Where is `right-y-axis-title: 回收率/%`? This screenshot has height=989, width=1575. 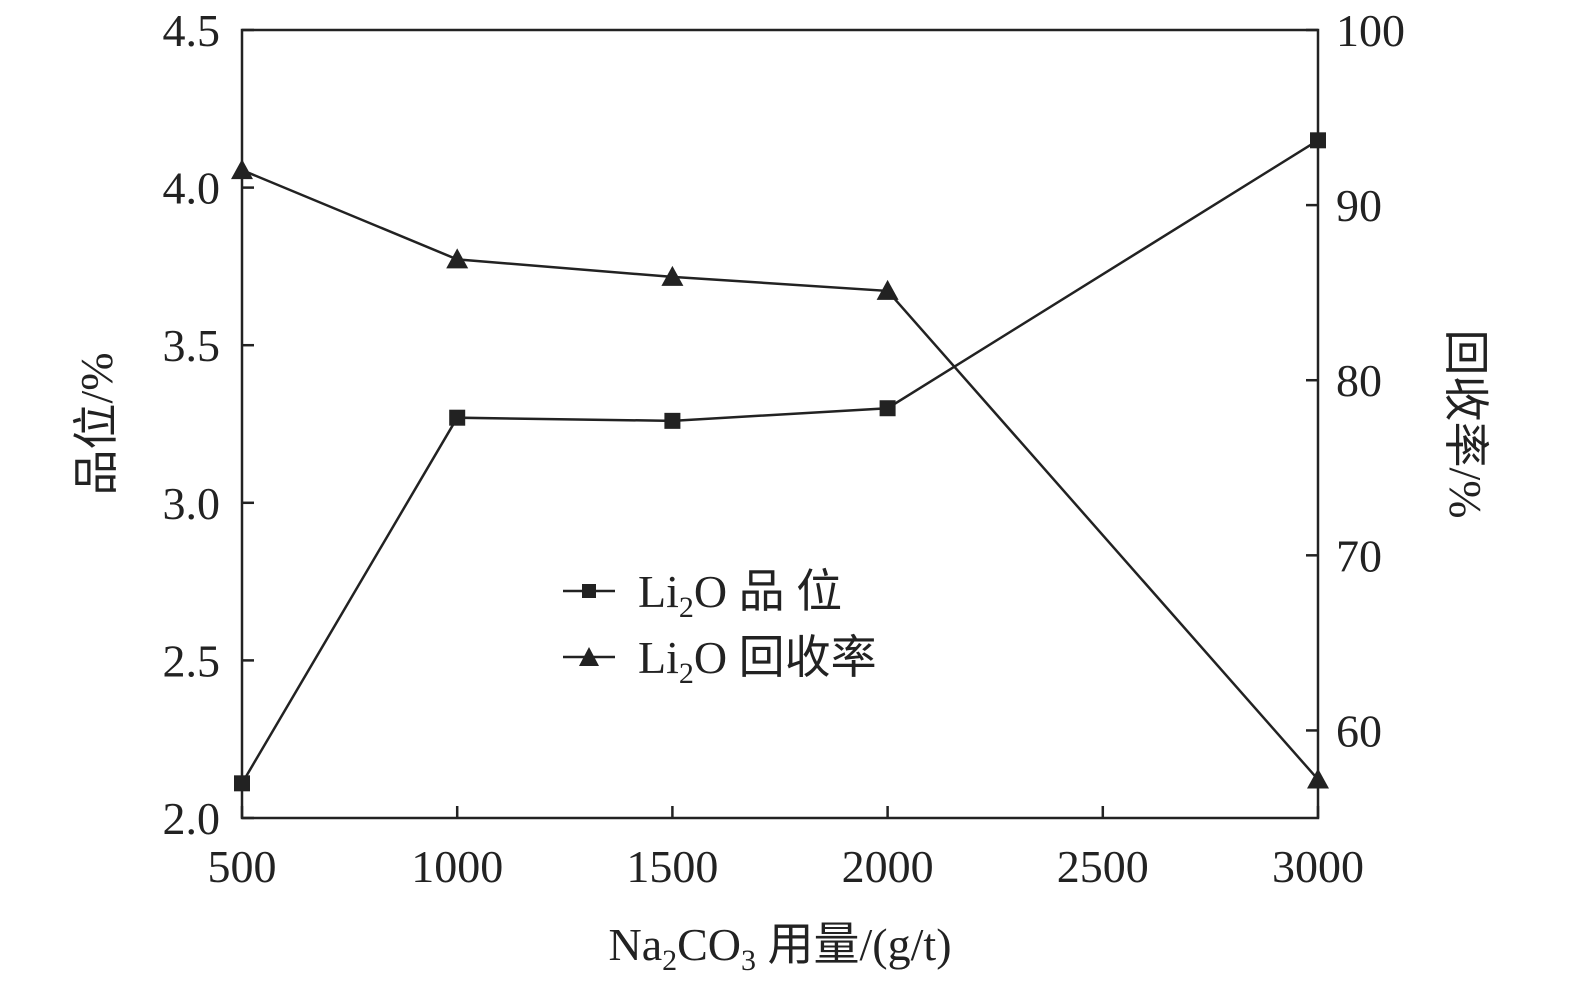 right-y-axis-title: 回收率/% is located at coordinates (1465, 423).